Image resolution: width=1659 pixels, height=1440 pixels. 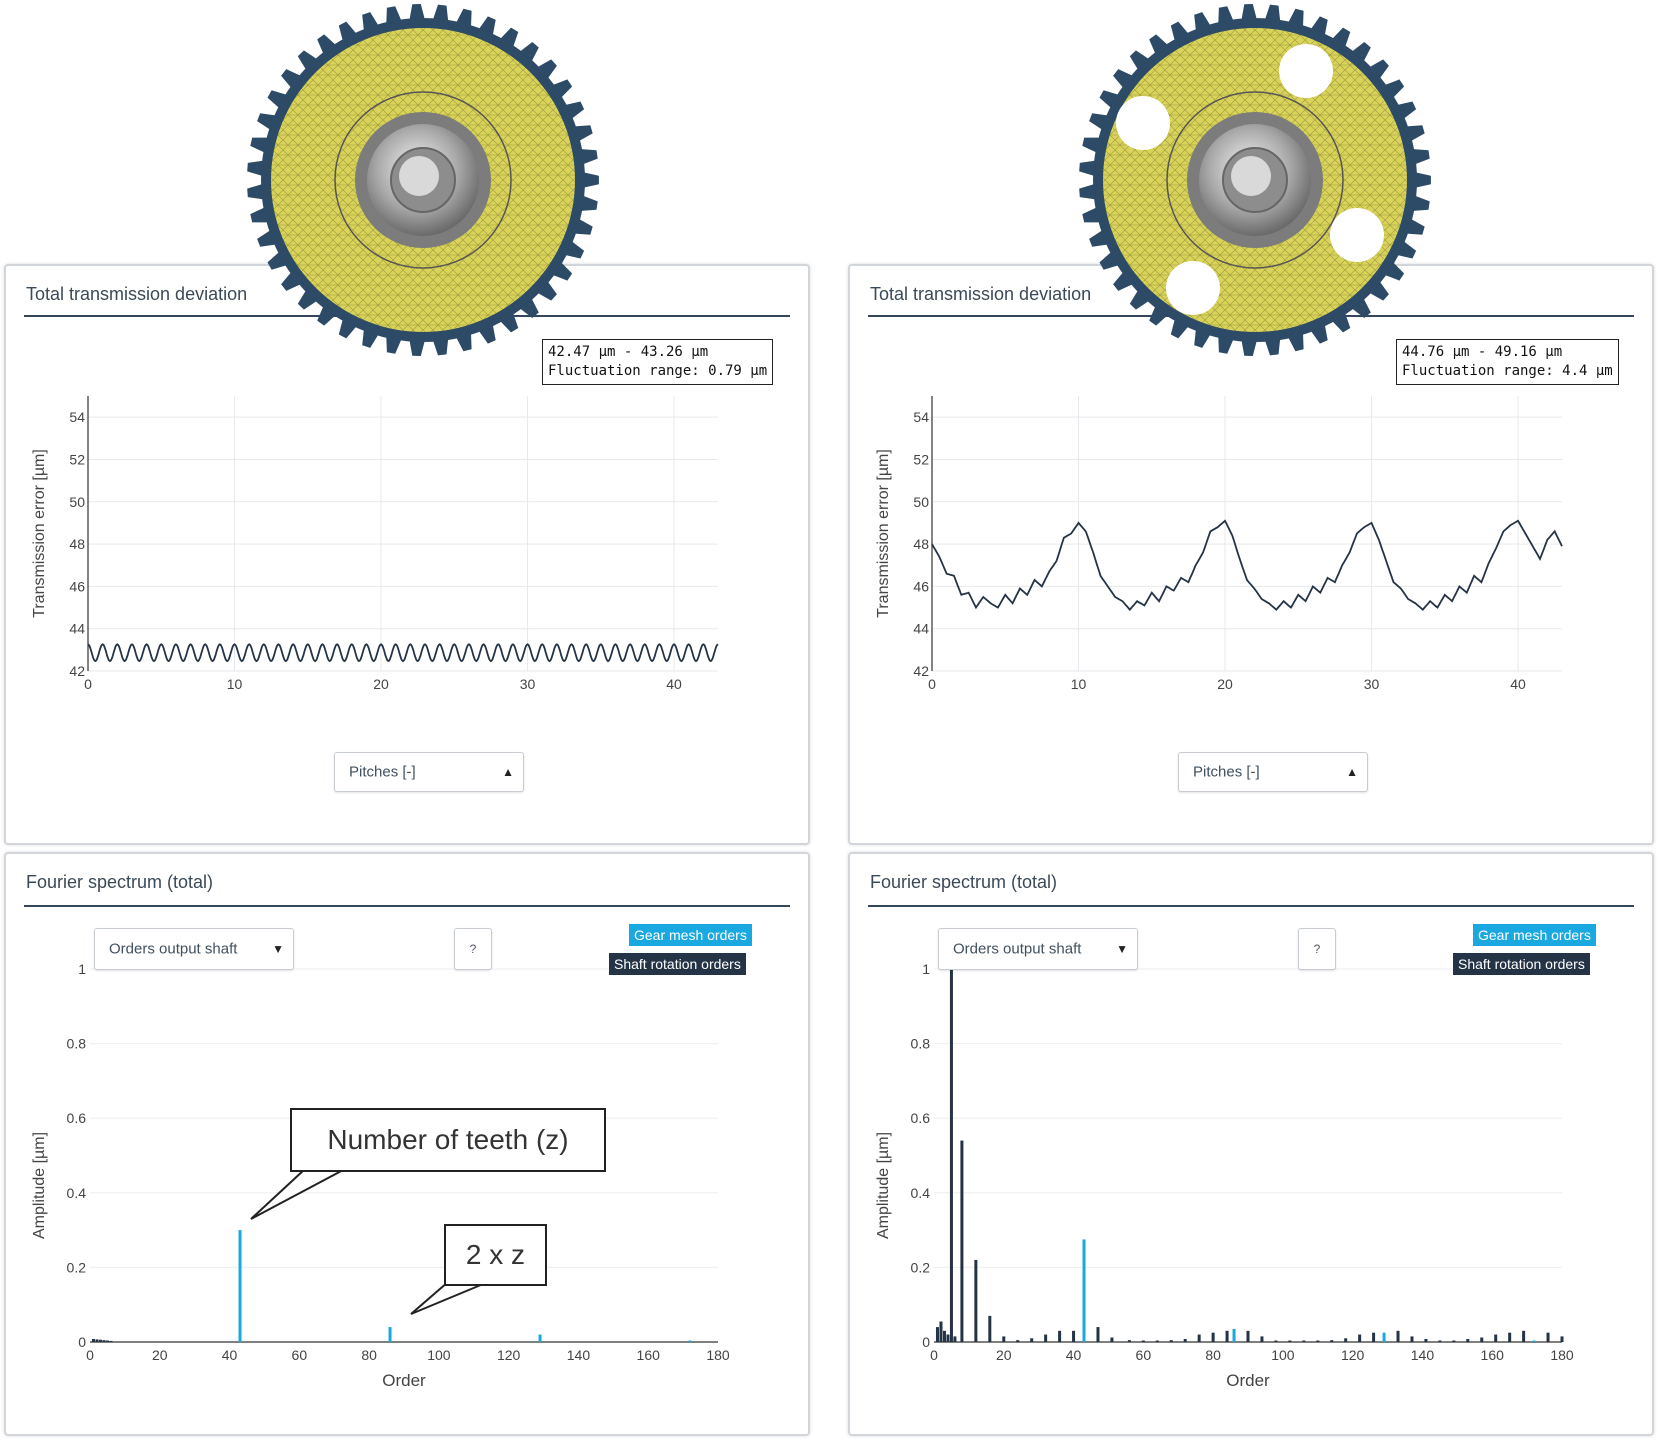 What do you see at coordinates (921, 544) in the screenshot?
I see `y-tick-label: 48` at bounding box center [921, 544].